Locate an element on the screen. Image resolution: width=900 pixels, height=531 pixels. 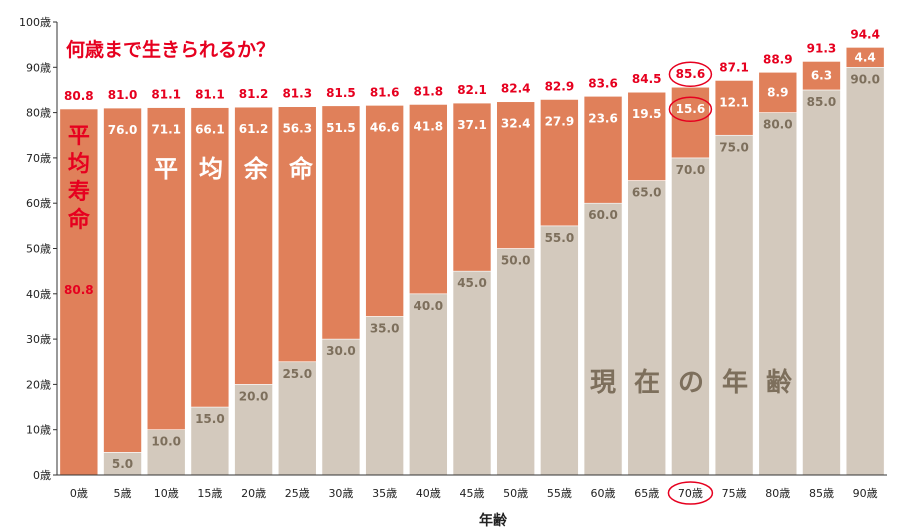
current-age-value-label: 15.0 is located at coordinates (210, 419).